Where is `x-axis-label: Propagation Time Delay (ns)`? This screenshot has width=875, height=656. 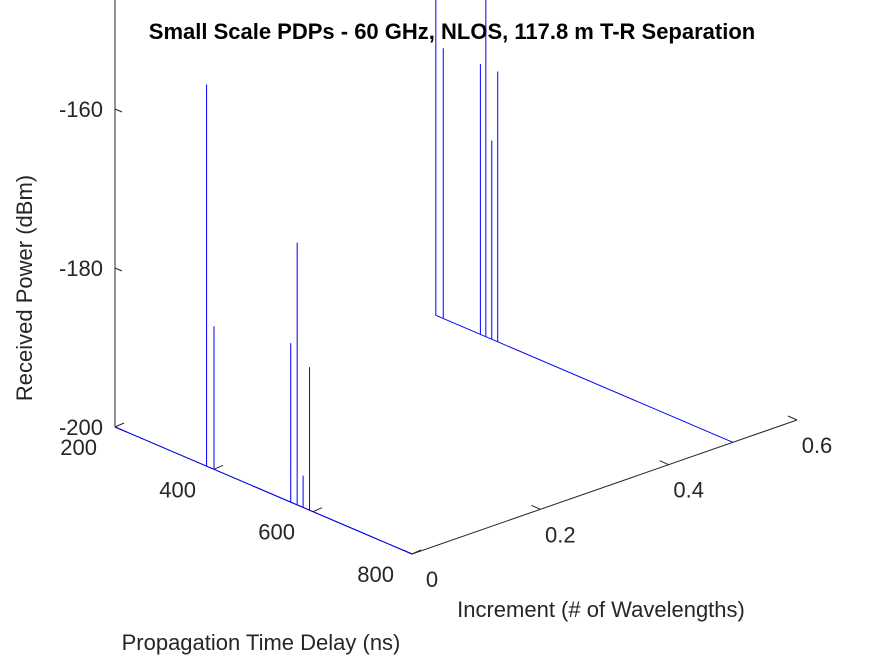 x-axis-label: Propagation Time Delay (ns) is located at coordinates (261, 642).